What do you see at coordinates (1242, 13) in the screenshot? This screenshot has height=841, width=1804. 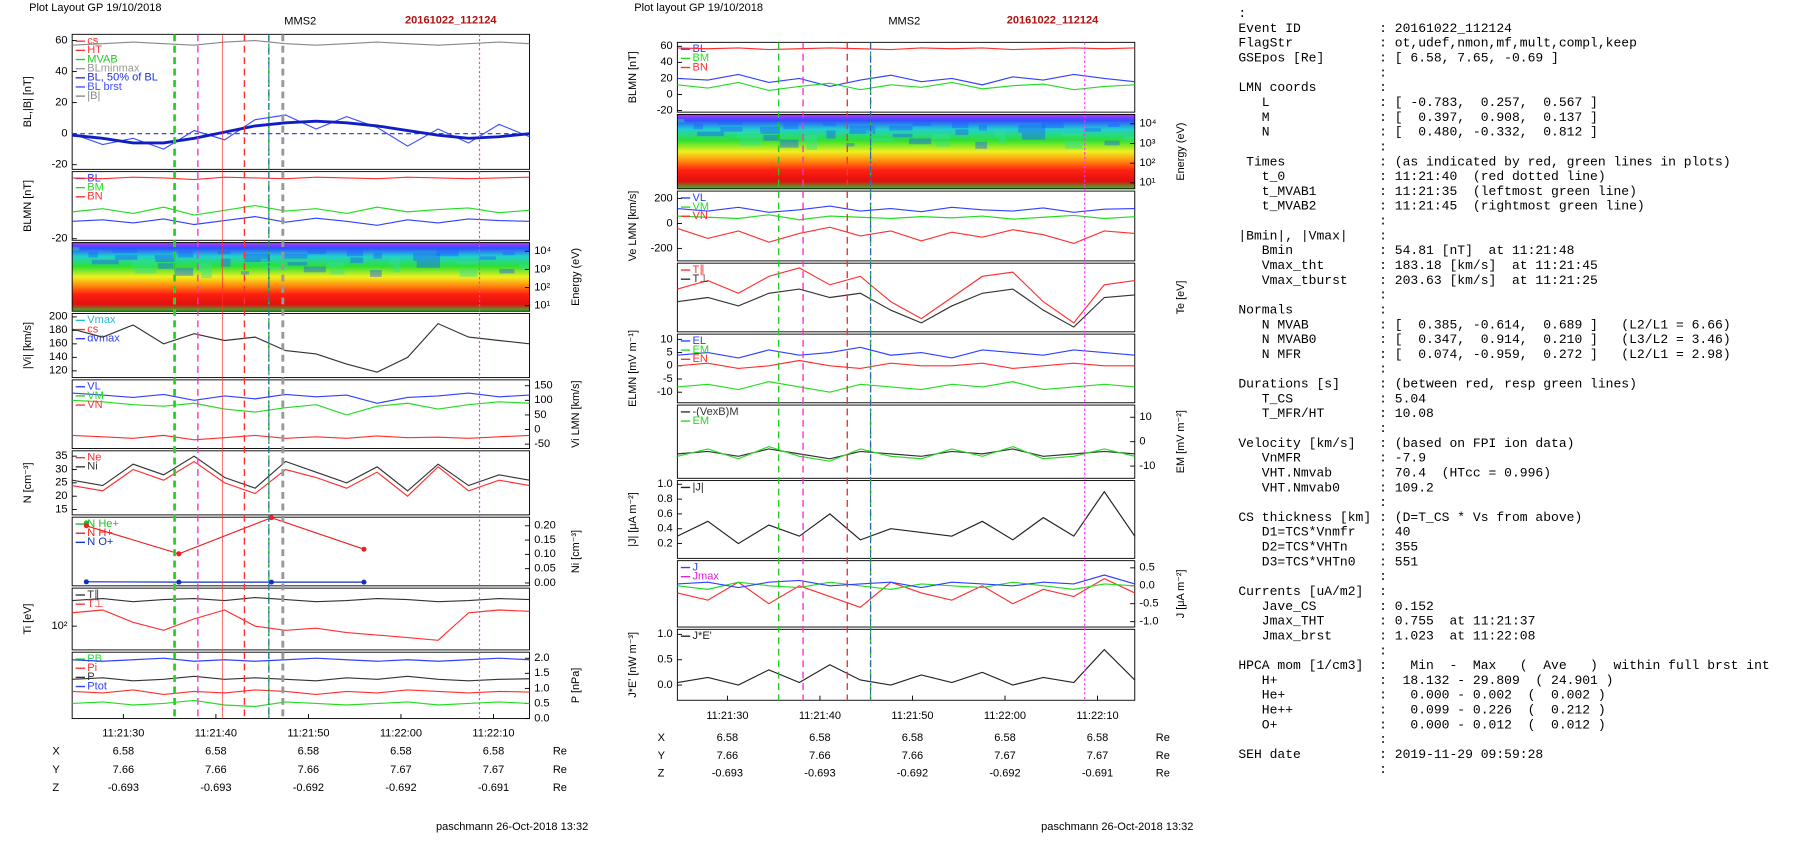 I see `summary-label: :` at bounding box center [1242, 13].